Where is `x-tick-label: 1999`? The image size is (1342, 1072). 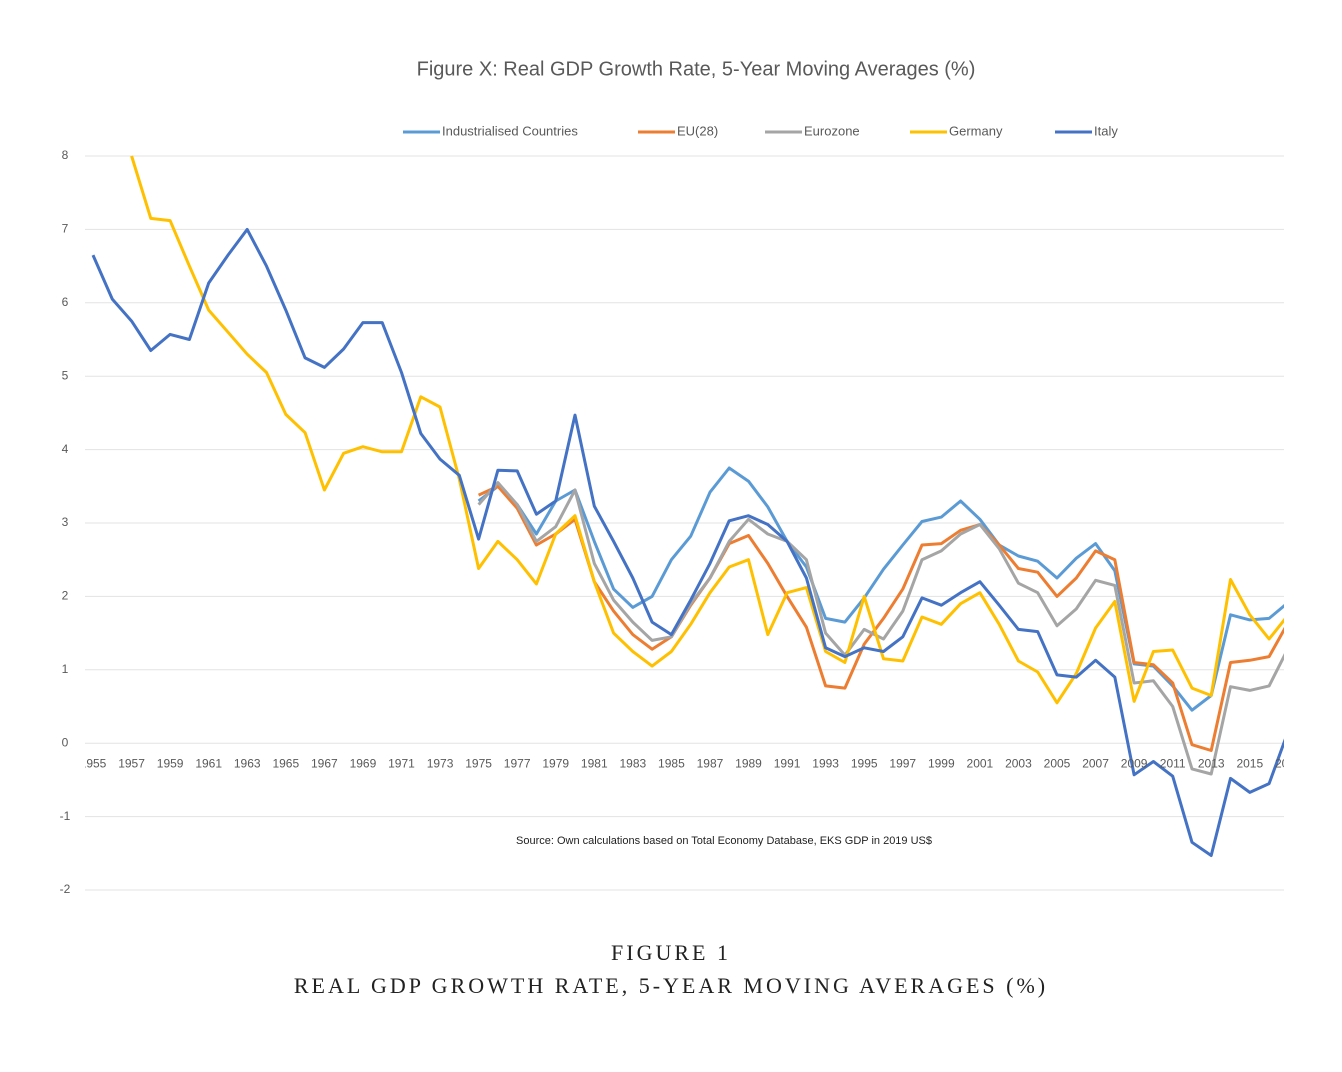 x-tick-label: 1999 is located at coordinates (941, 763).